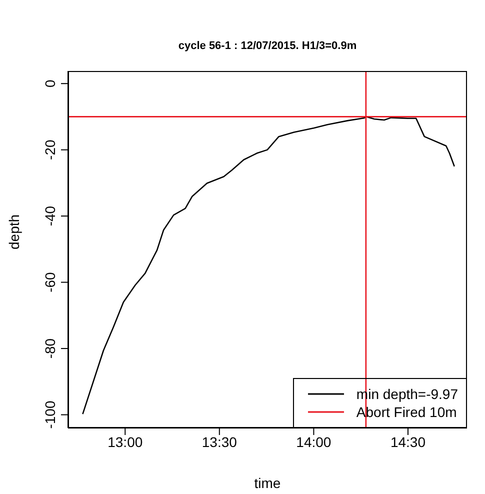  I want to click on x-tick-label: 14:30, so click(408, 442).